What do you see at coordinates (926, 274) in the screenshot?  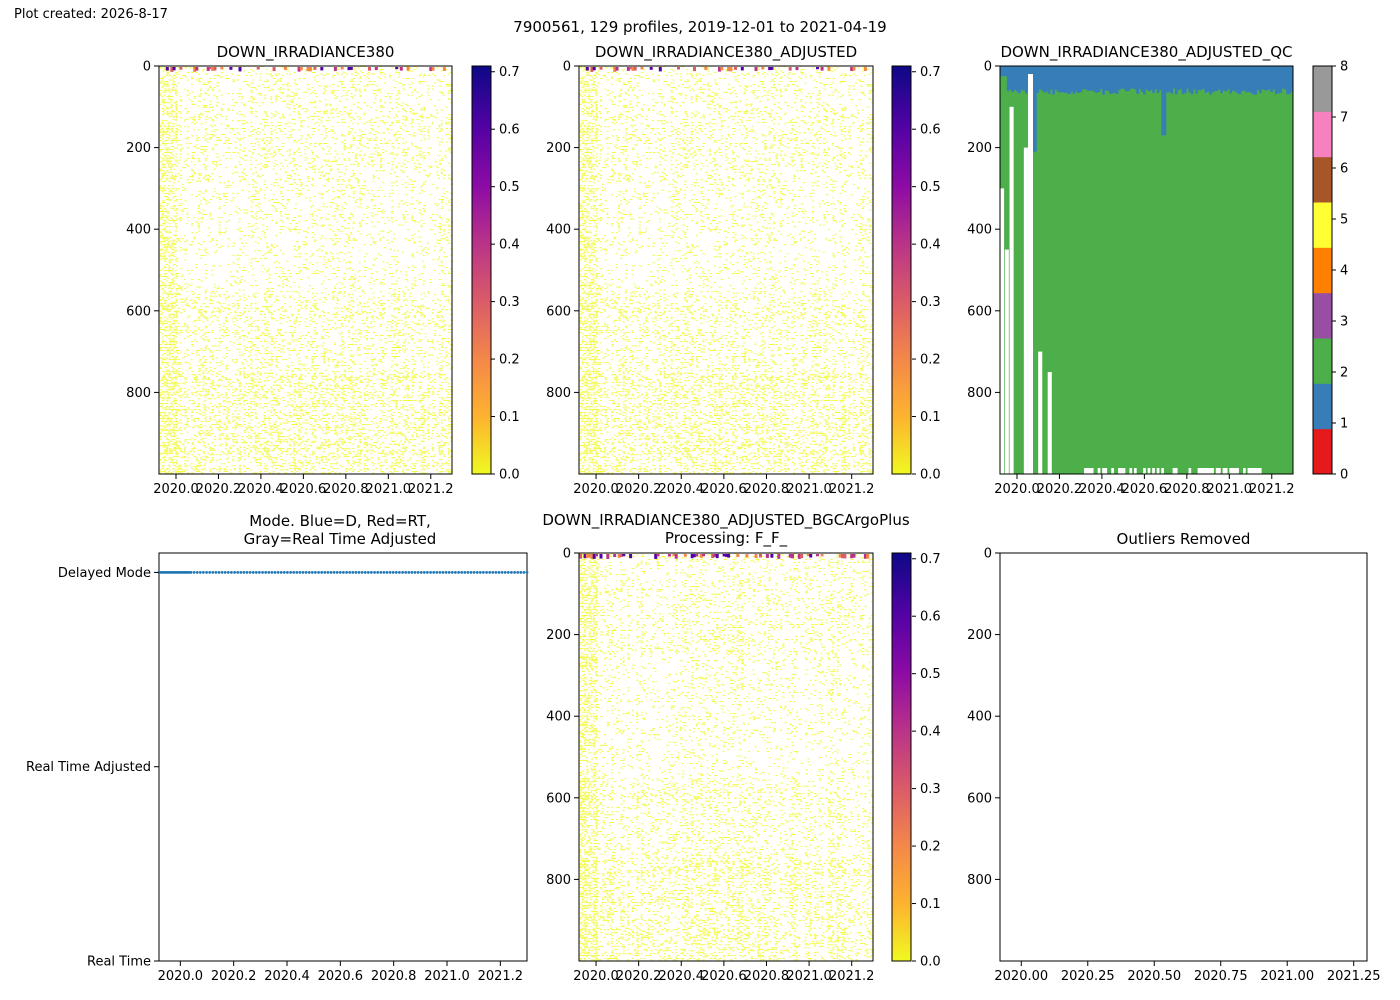 I see `adjusted-colorbar-axis: 0.0 0.1 0.2 0.3 0.4 0.5 0.6 0.7` at bounding box center [926, 274].